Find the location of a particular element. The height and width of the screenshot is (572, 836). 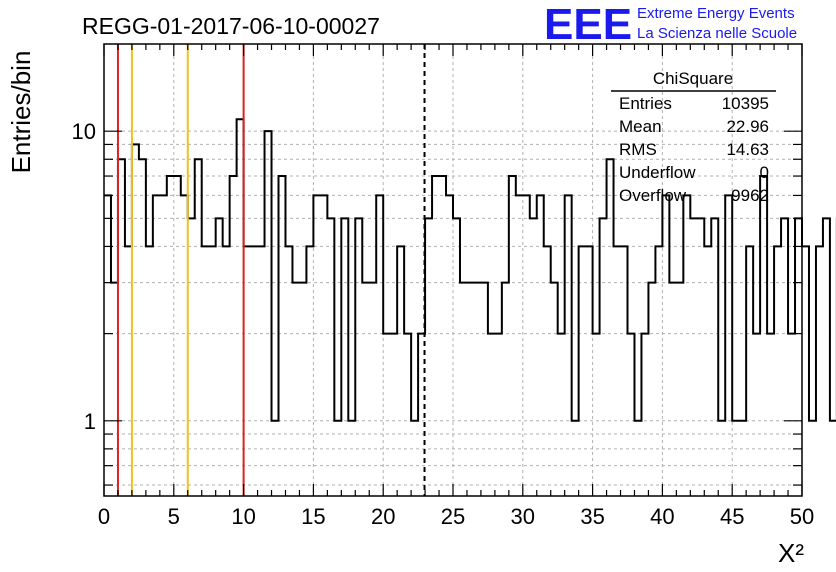

logo-line1: Extreme Energy Events is located at coordinates (716, 13).